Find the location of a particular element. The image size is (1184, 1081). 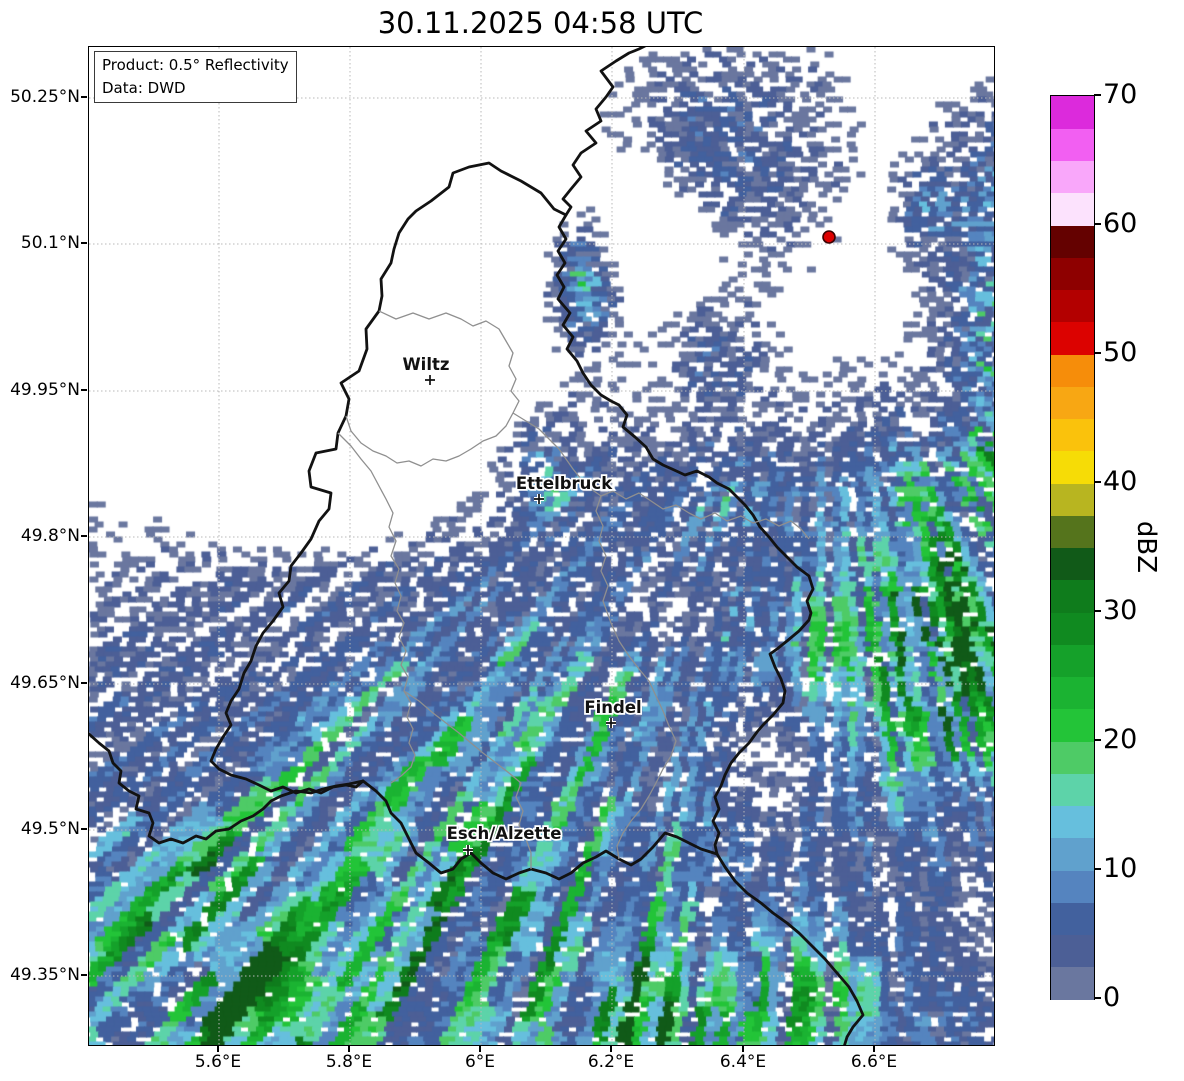

district-border-center-south is located at coordinates (636, 677).